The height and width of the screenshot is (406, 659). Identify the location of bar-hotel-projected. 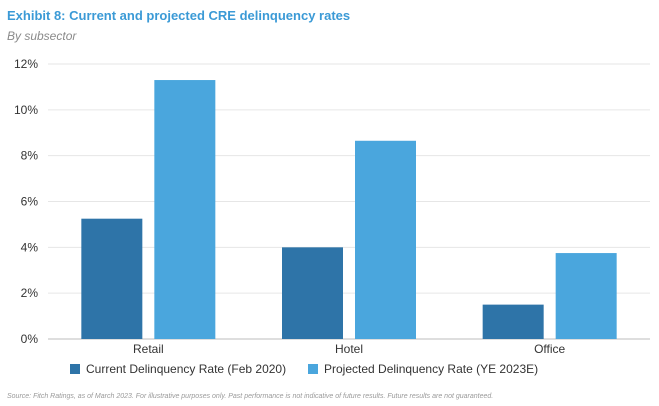
(385, 239).